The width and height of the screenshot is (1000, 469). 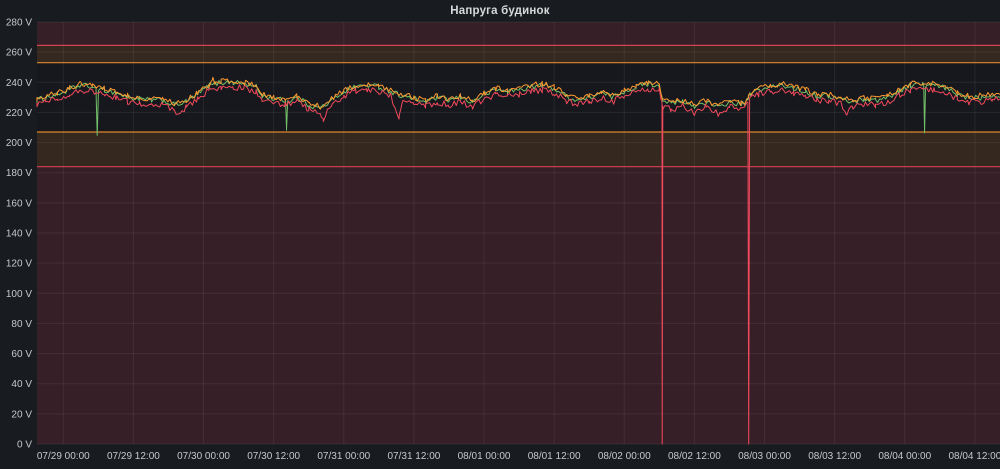 I want to click on y-axis-tick-label: 220 V, so click(x=19, y=113).